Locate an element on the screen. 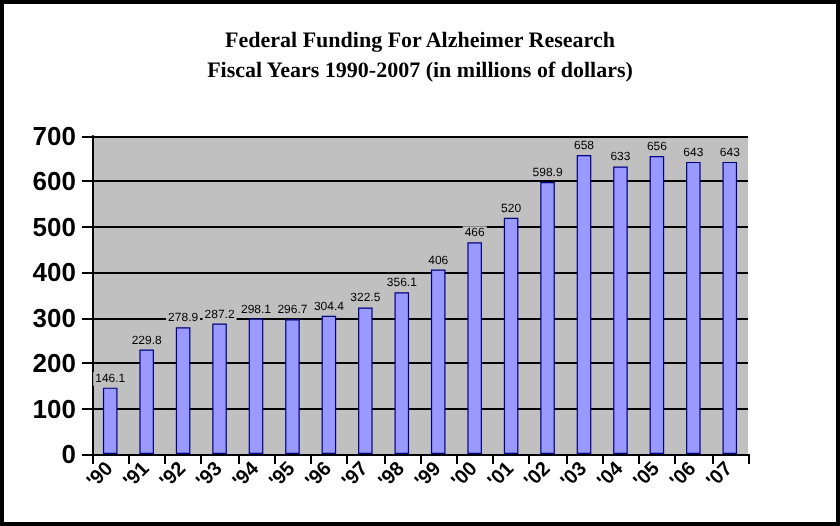 This screenshot has width=840, height=526. chart-title: Federal Funding For Alzheimer Research Fiscal Years 1990-2007 (in millions of dollars) is located at coordinates (420, 56).